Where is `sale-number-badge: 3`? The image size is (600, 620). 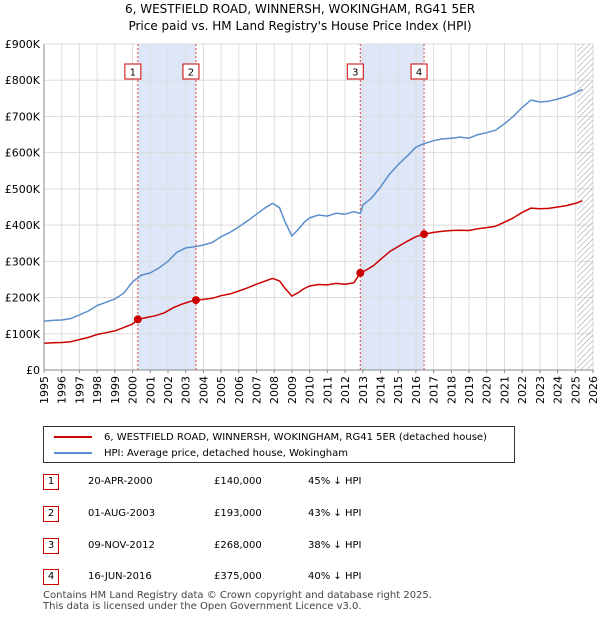
sale-number-badge: 3 is located at coordinates (51, 546).